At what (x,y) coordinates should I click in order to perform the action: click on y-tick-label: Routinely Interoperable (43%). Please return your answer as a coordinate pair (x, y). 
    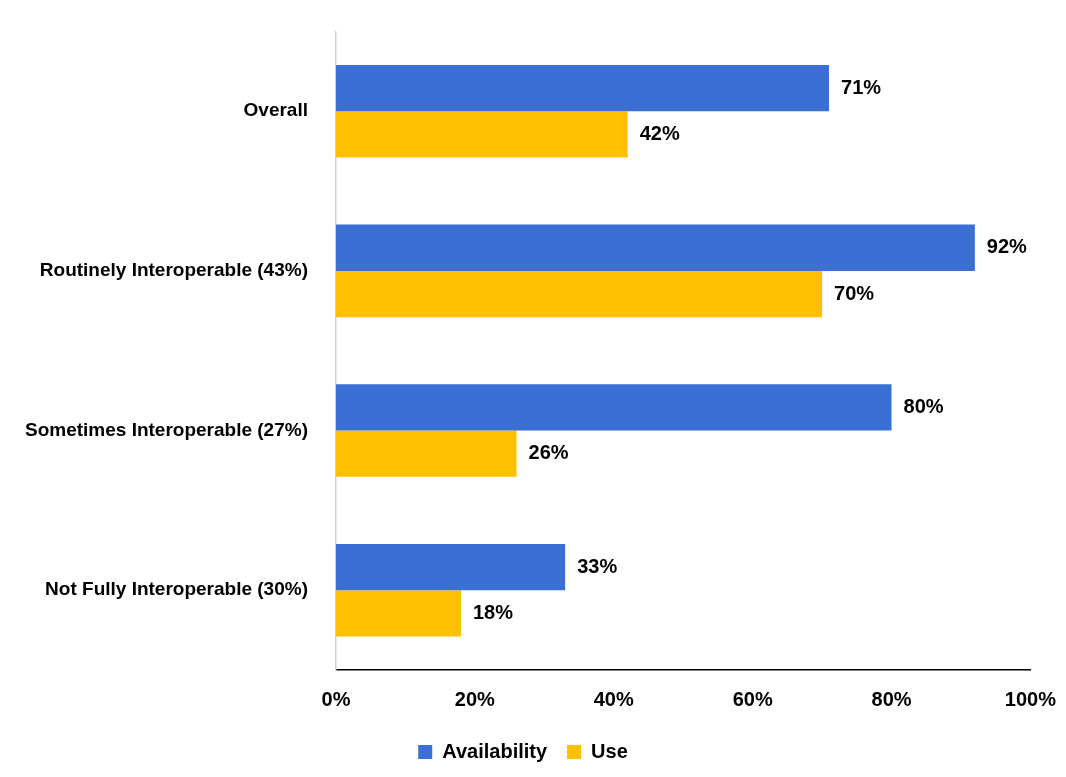
    Looking at the image, I should click on (173, 270).